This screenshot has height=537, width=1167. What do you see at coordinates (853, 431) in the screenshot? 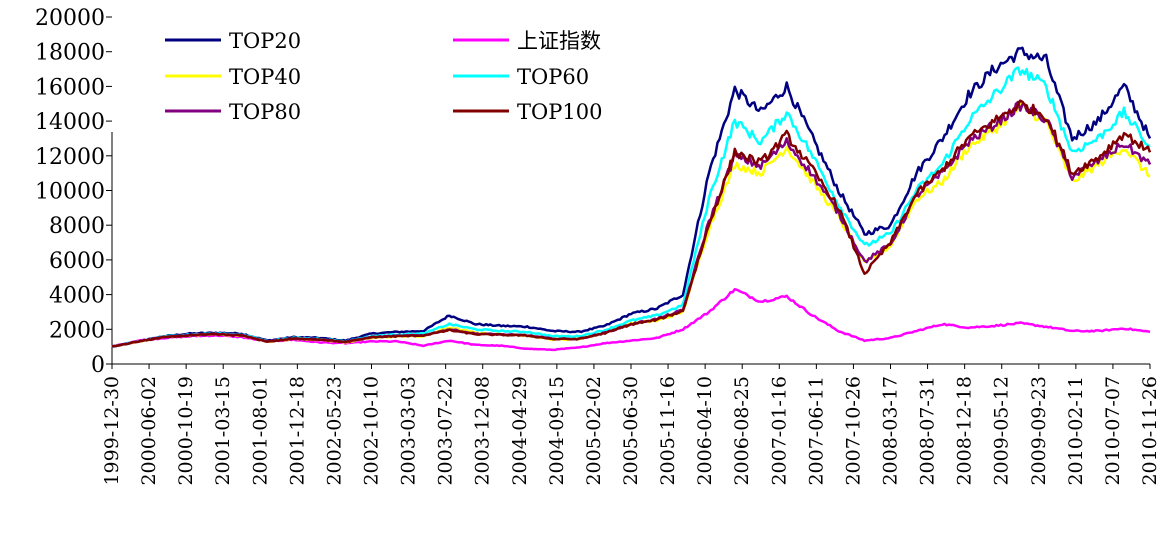
I see `x-tick-label: 2007-10-26` at bounding box center [853, 431].